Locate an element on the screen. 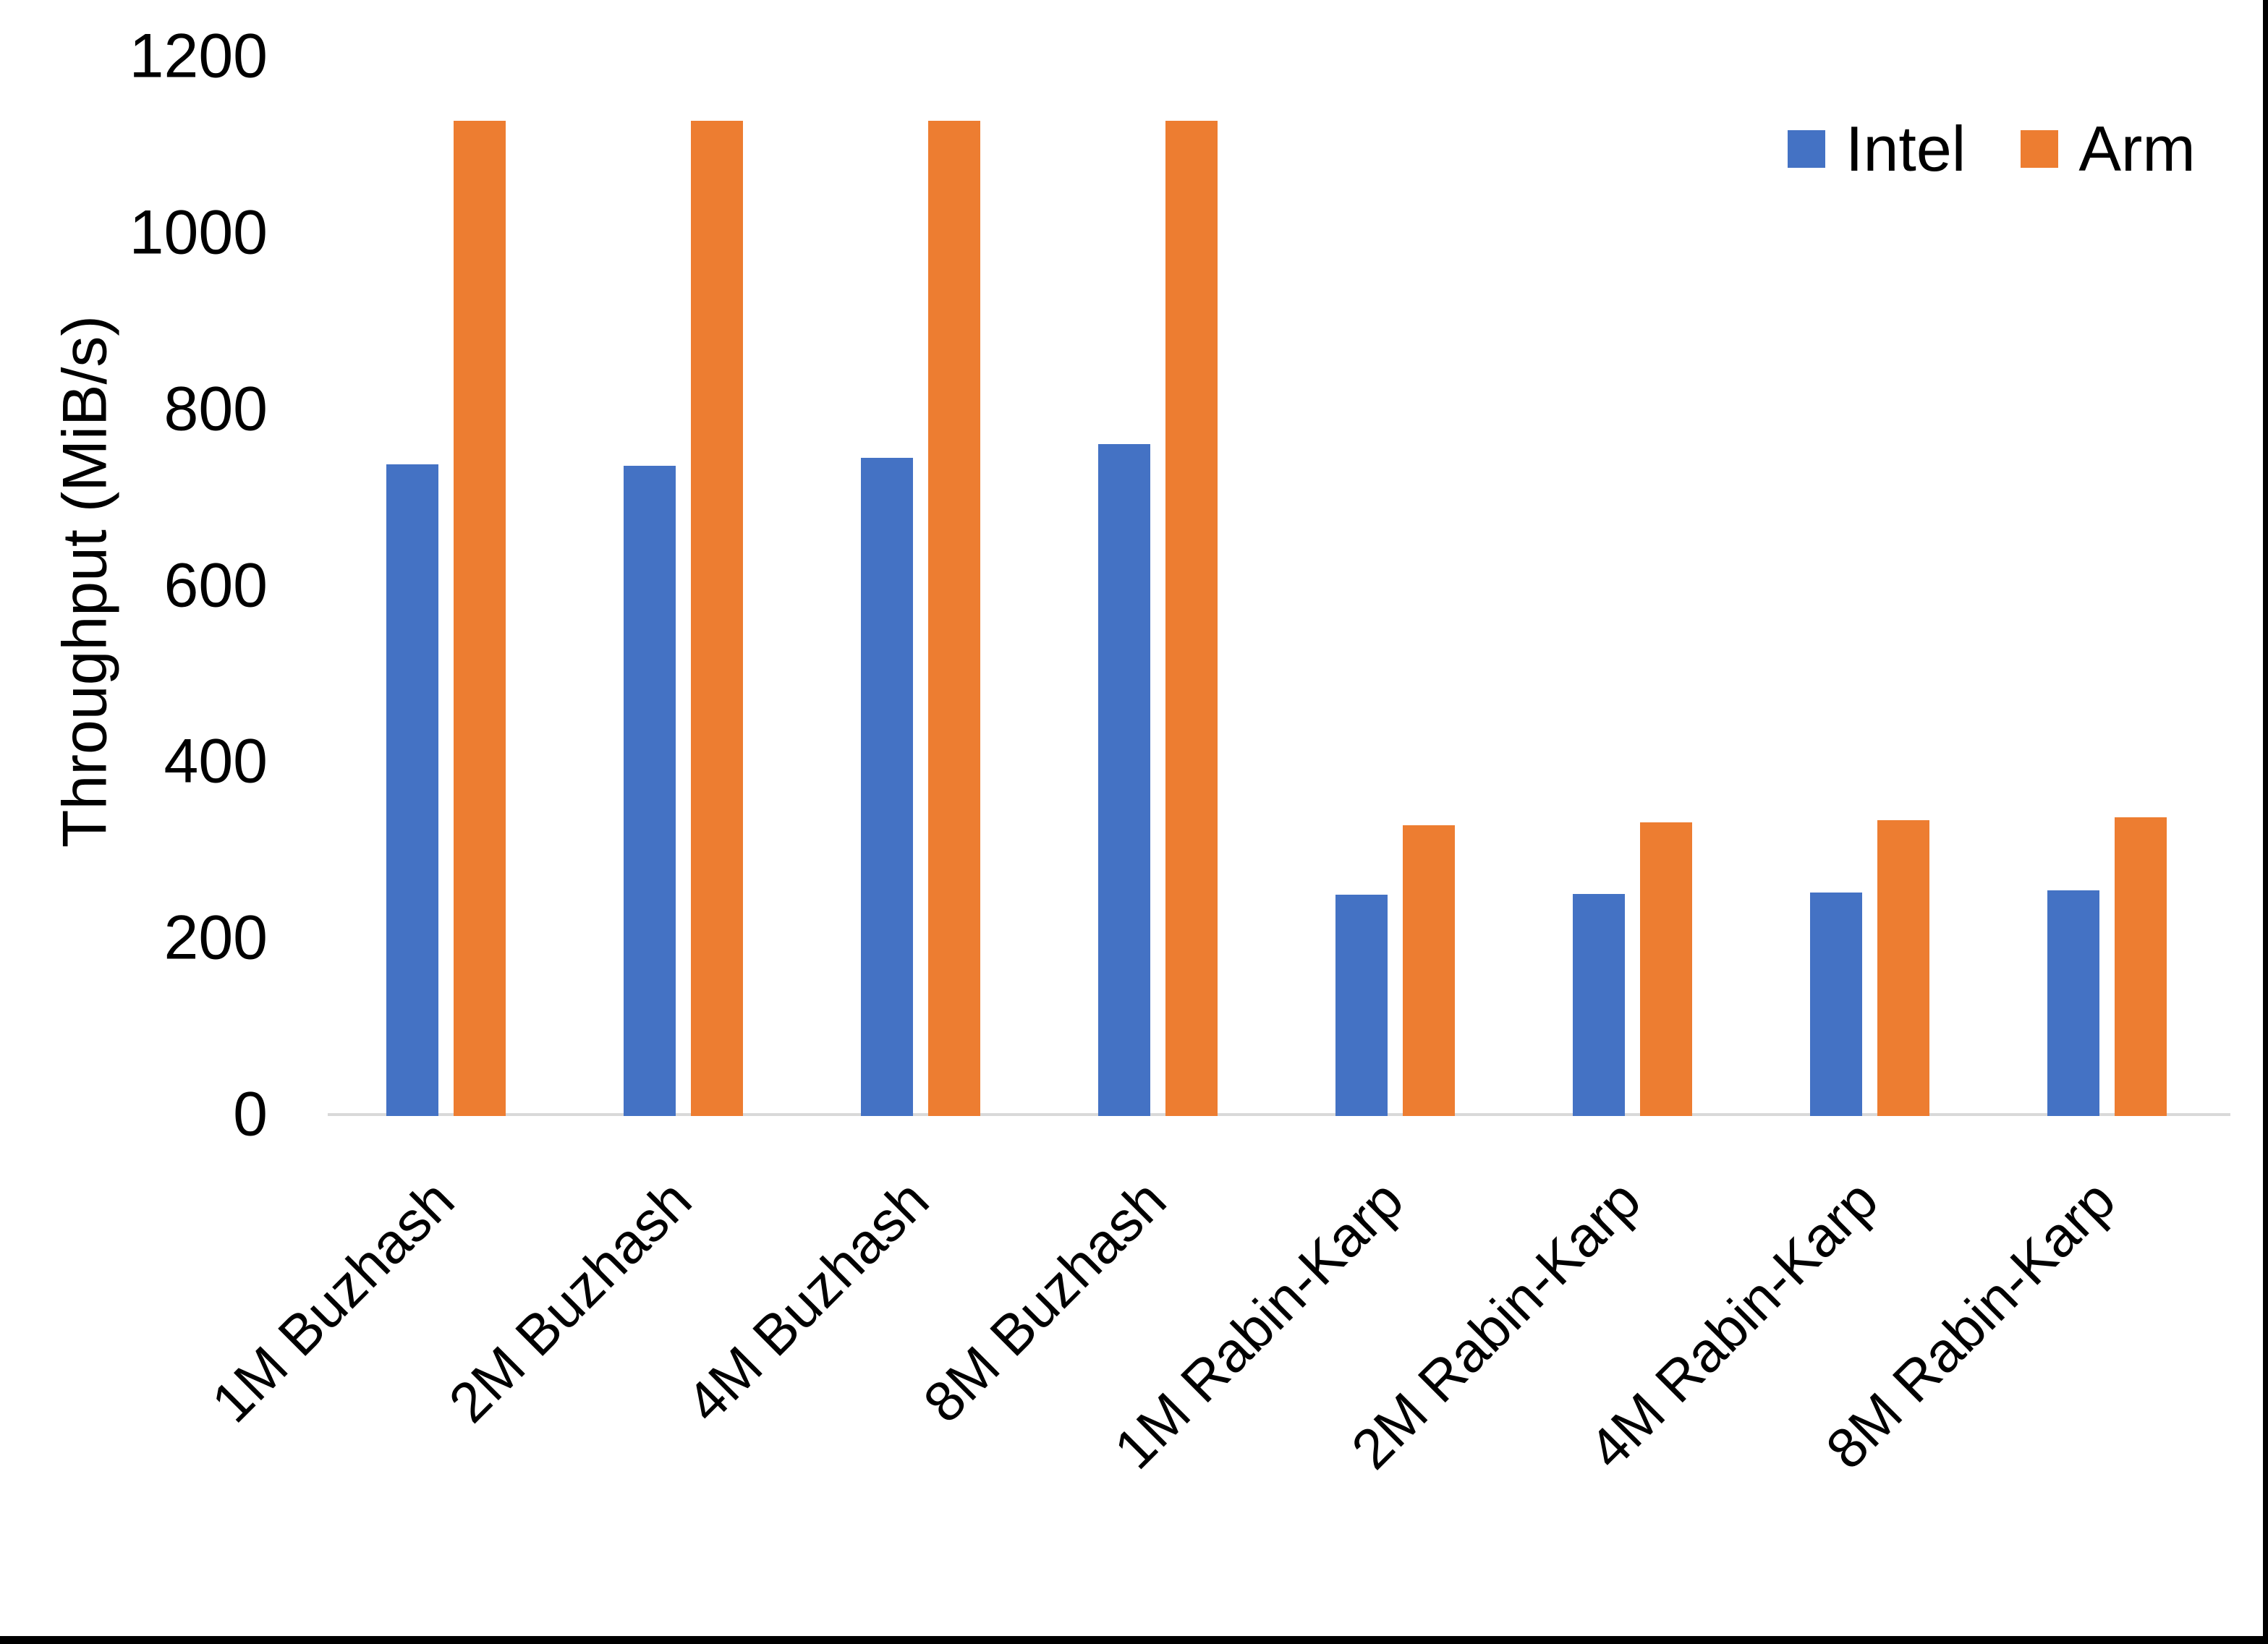  y-tick-label: 1000 is located at coordinates (198, 232).